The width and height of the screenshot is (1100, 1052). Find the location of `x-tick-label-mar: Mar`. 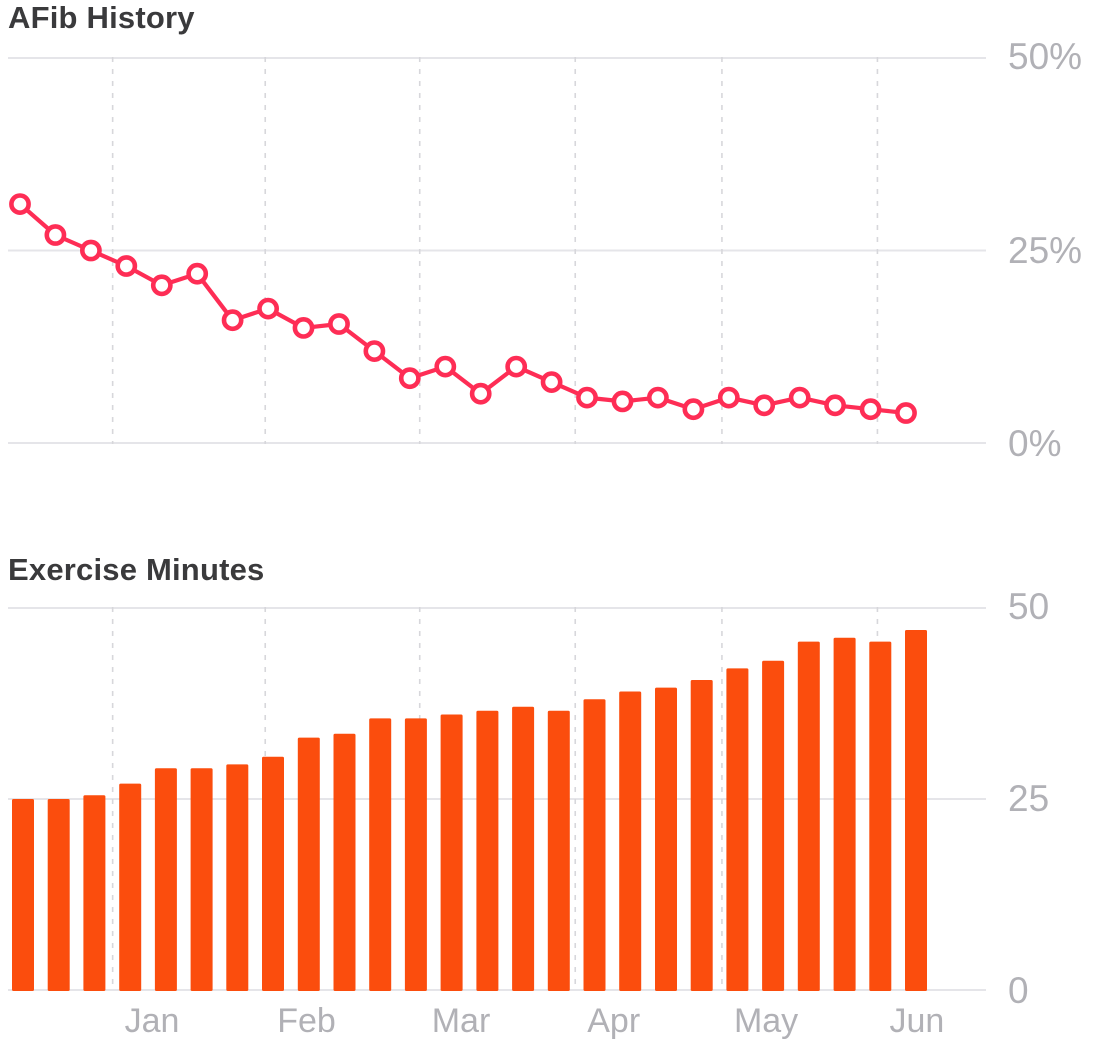

x-tick-label-mar: Mar is located at coordinates (461, 1021).